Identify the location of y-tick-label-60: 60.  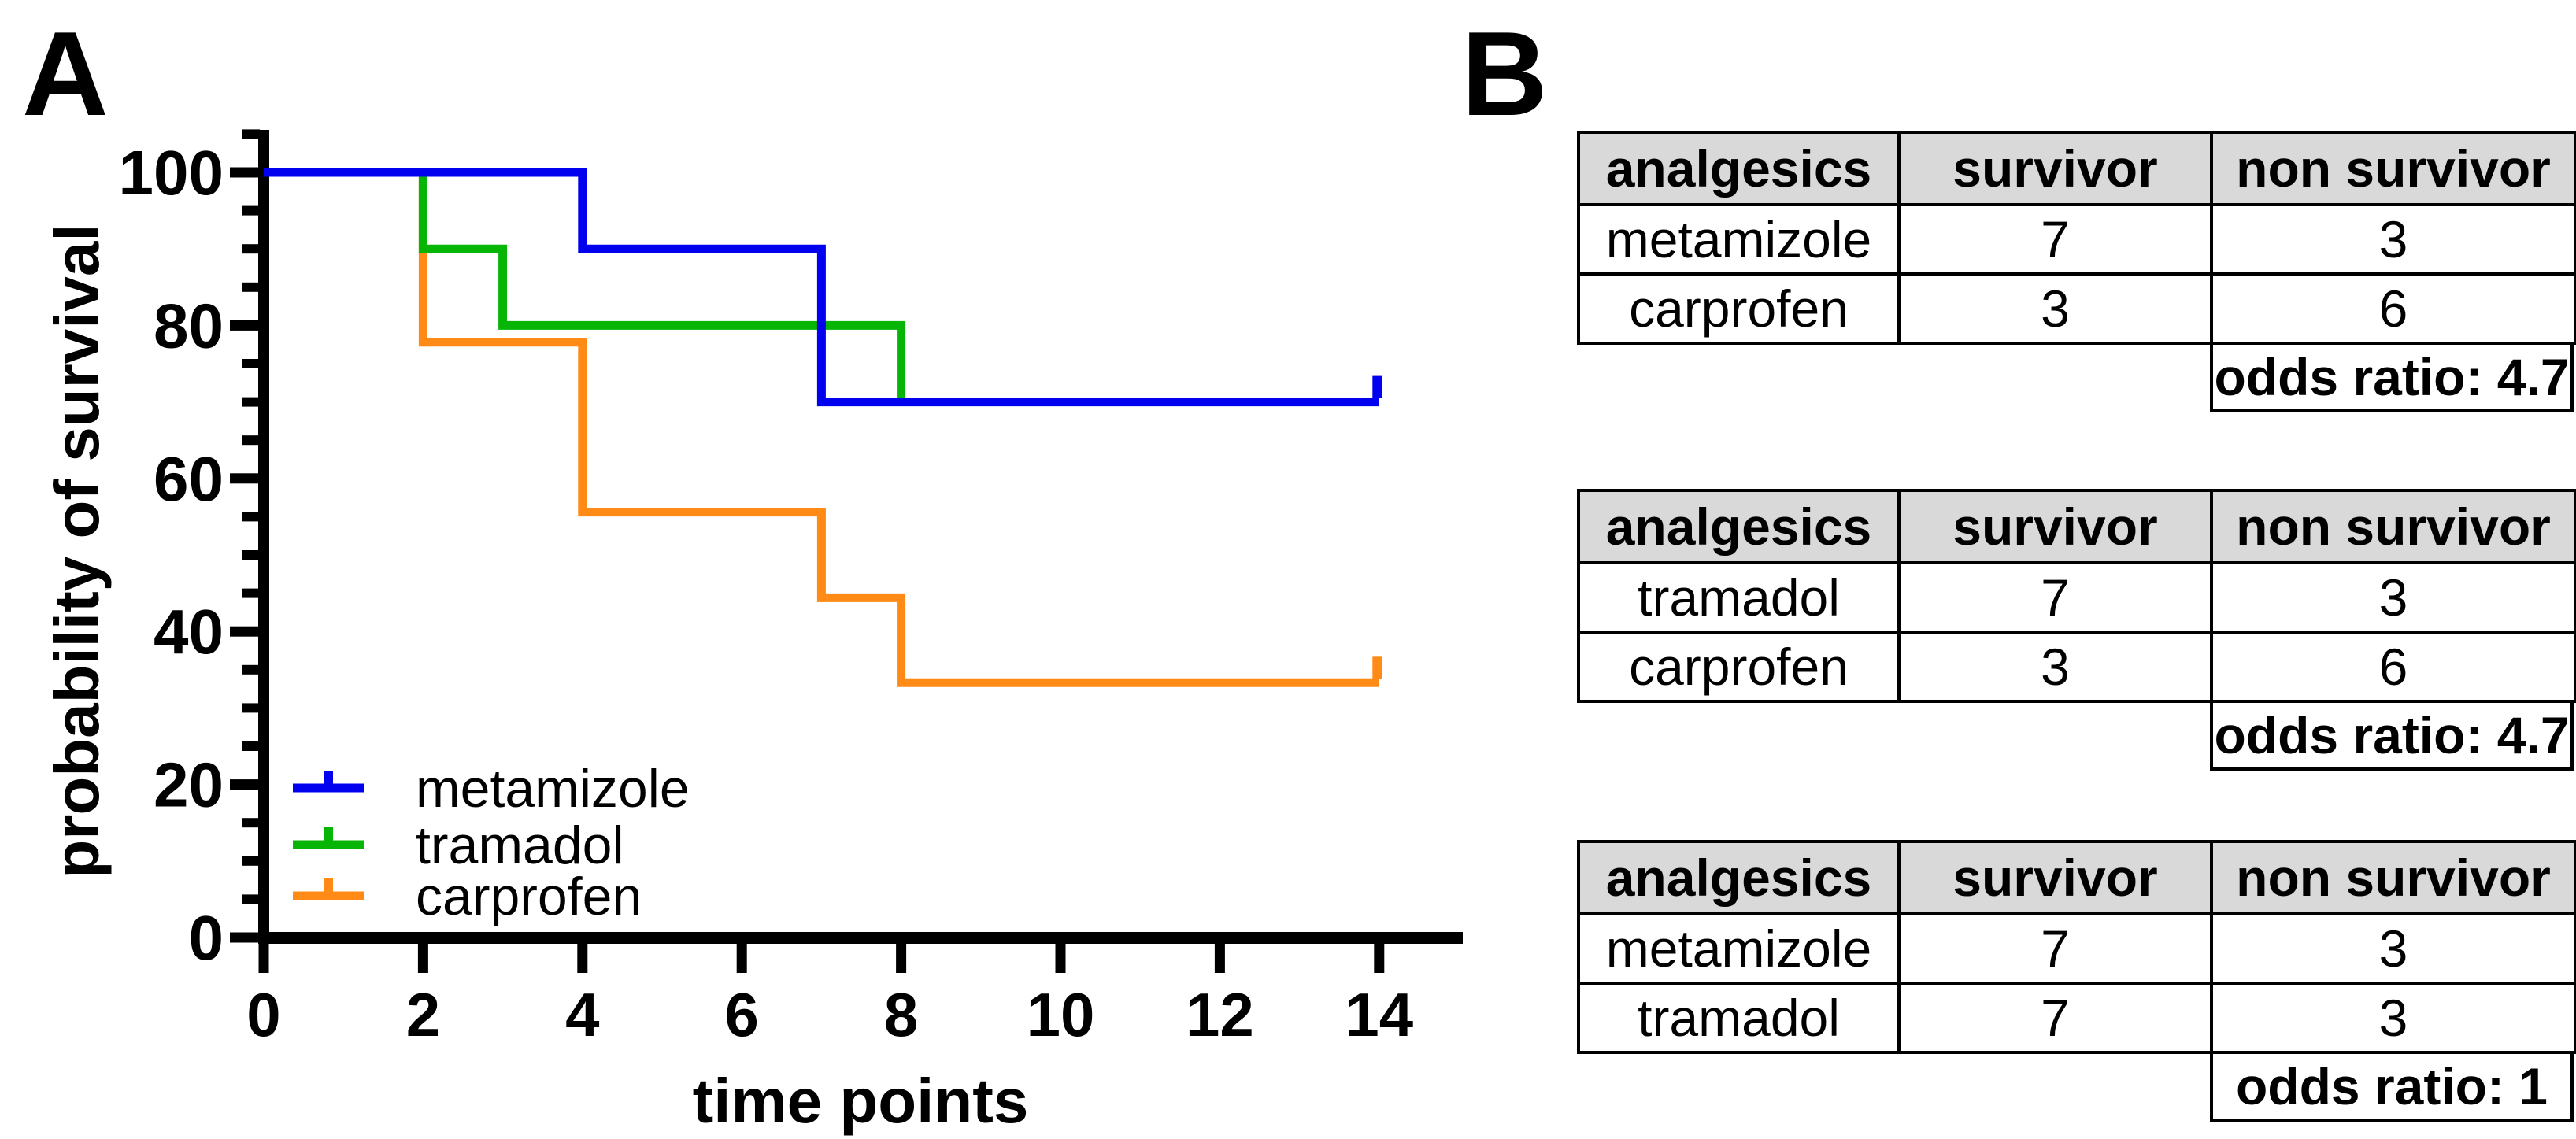
(189, 479).